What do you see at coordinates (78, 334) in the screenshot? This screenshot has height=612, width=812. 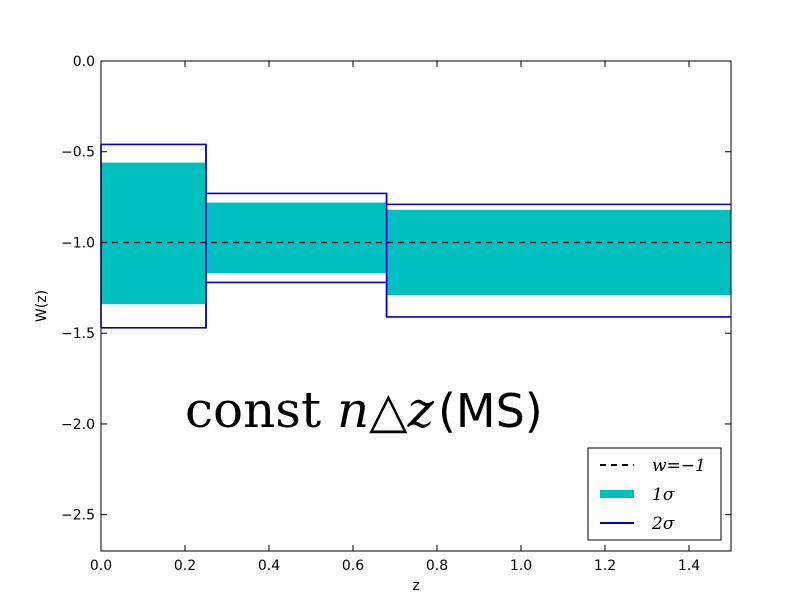 I see `y-tick-label: −1.5` at bounding box center [78, 334].